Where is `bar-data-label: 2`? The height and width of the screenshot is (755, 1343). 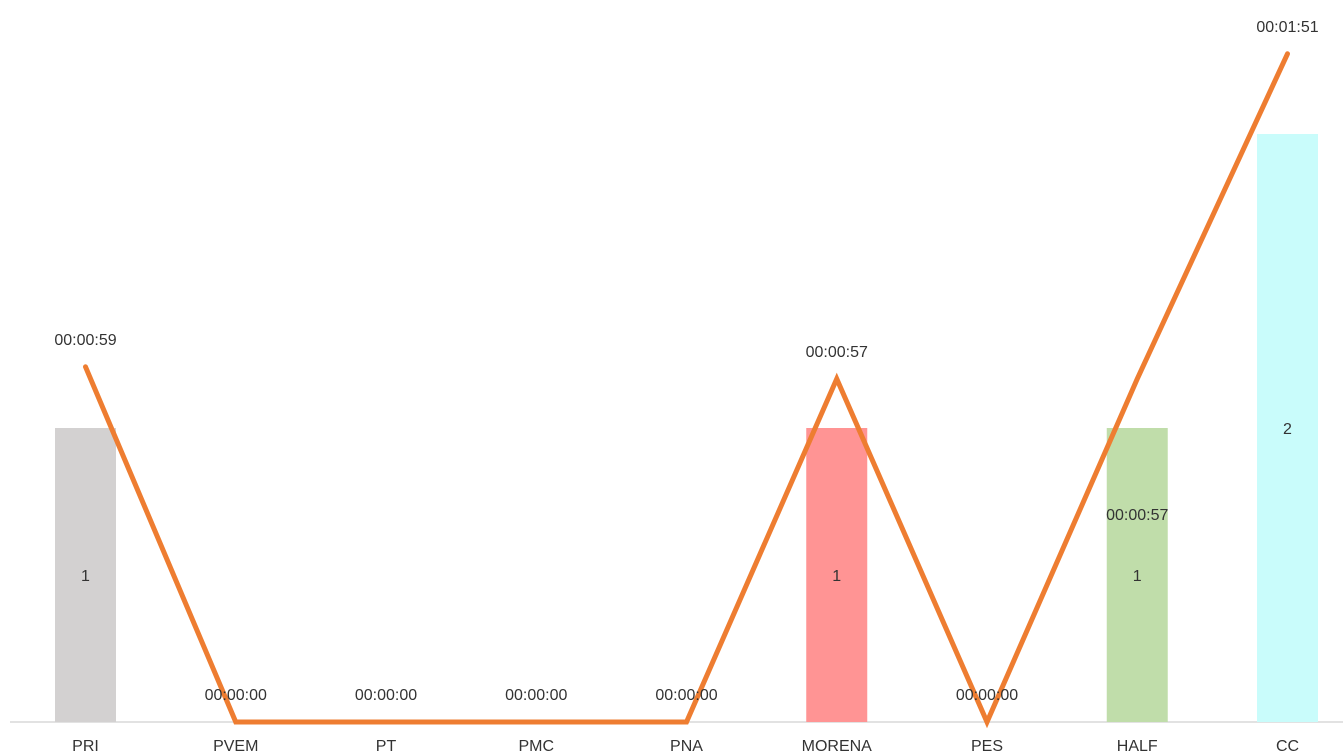 bar-data-label: 2 is located at coordinates (1287, 429).